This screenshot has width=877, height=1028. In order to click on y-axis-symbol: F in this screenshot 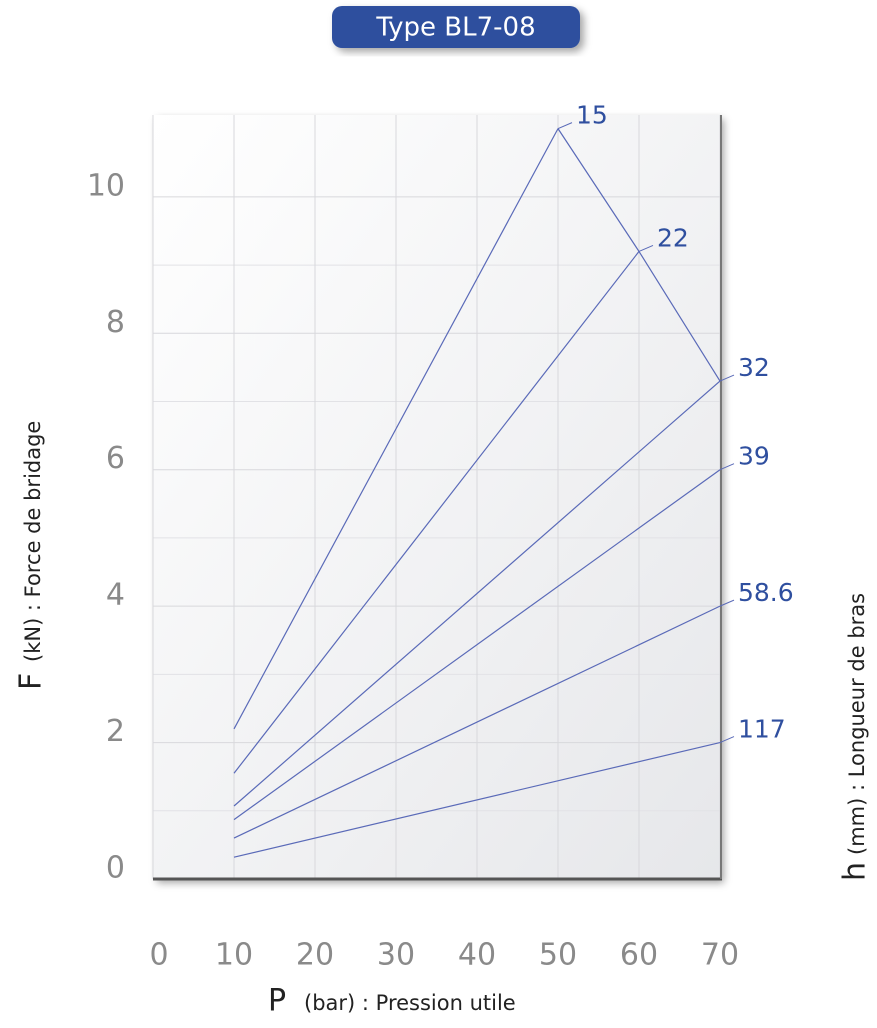, I will do `click(31, 681)`.